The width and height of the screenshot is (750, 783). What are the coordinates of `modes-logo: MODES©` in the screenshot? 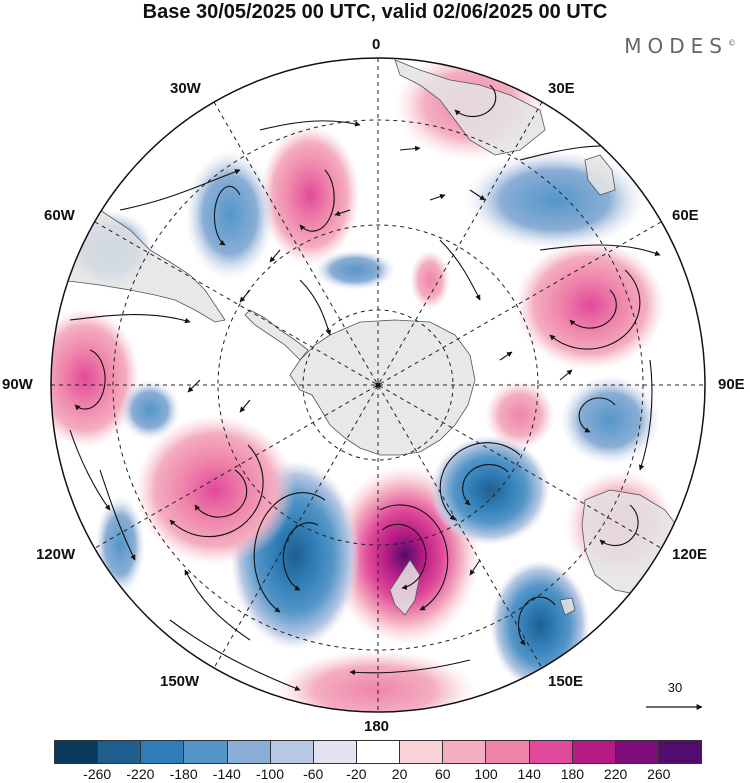 It's located at (680, 46).